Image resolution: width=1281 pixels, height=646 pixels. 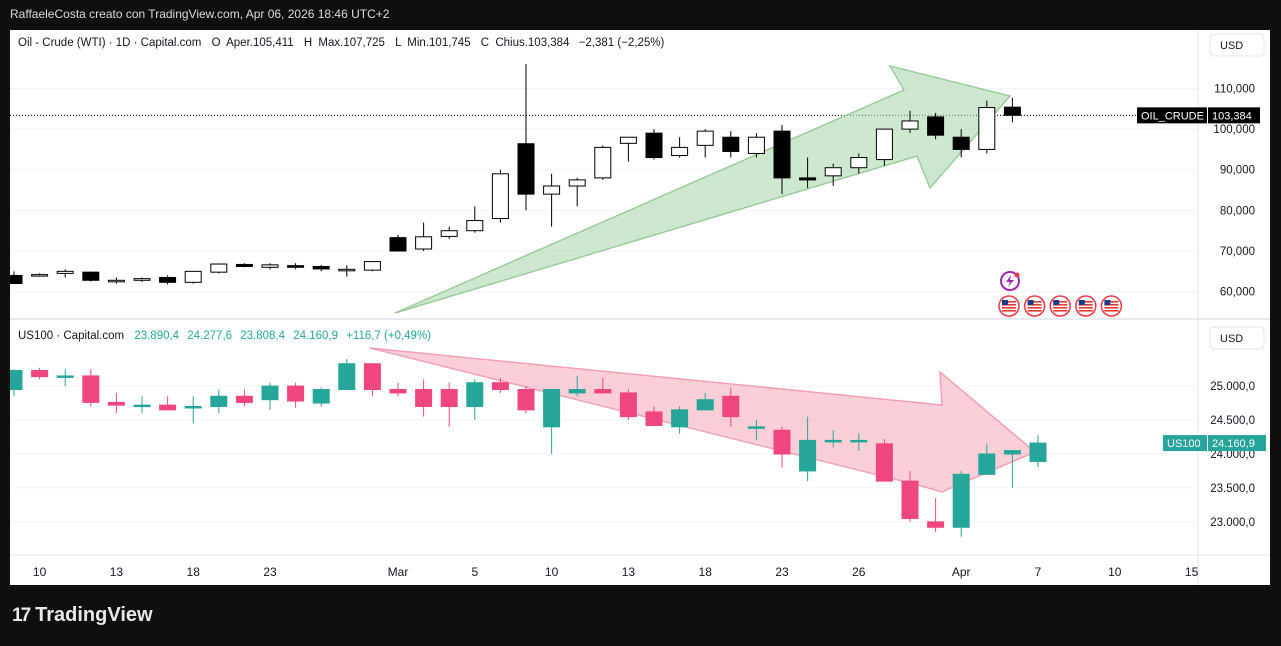 What do you see at coordinates (961, 572) in the screenshot?
I see `time-tick-label: Apr` at bounding box center [961, 572].